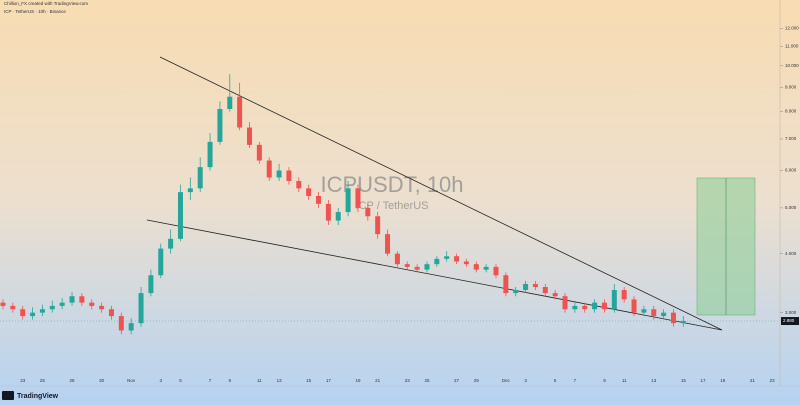 This screenshot has height=405, width=800. I want to click on y-tick-label: 9.000, so click(791, 87).